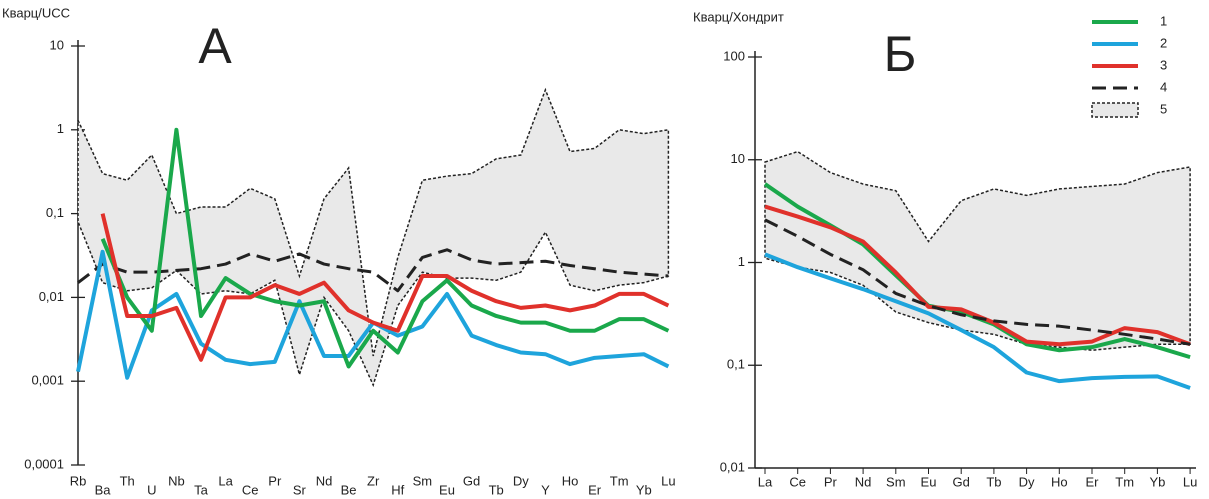 The image size is (1209, 499). Describe the element at coordinates (1115, 110) in the screenshot. I see `legend-swatch` at that location.